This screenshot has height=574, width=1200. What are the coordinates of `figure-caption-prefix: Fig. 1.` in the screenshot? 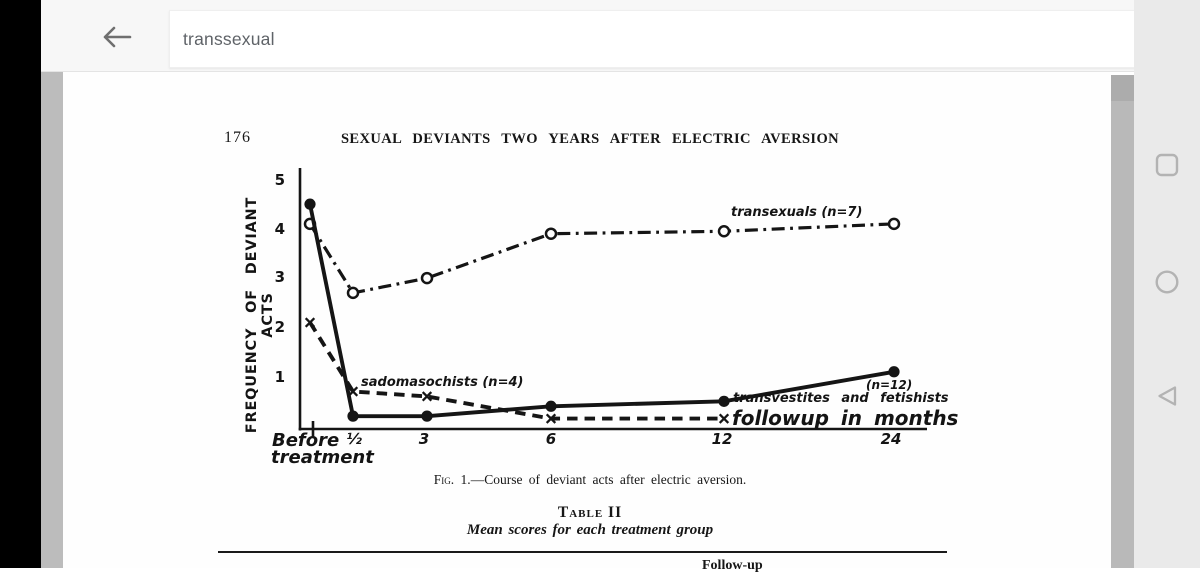 It's located at (452, 479).